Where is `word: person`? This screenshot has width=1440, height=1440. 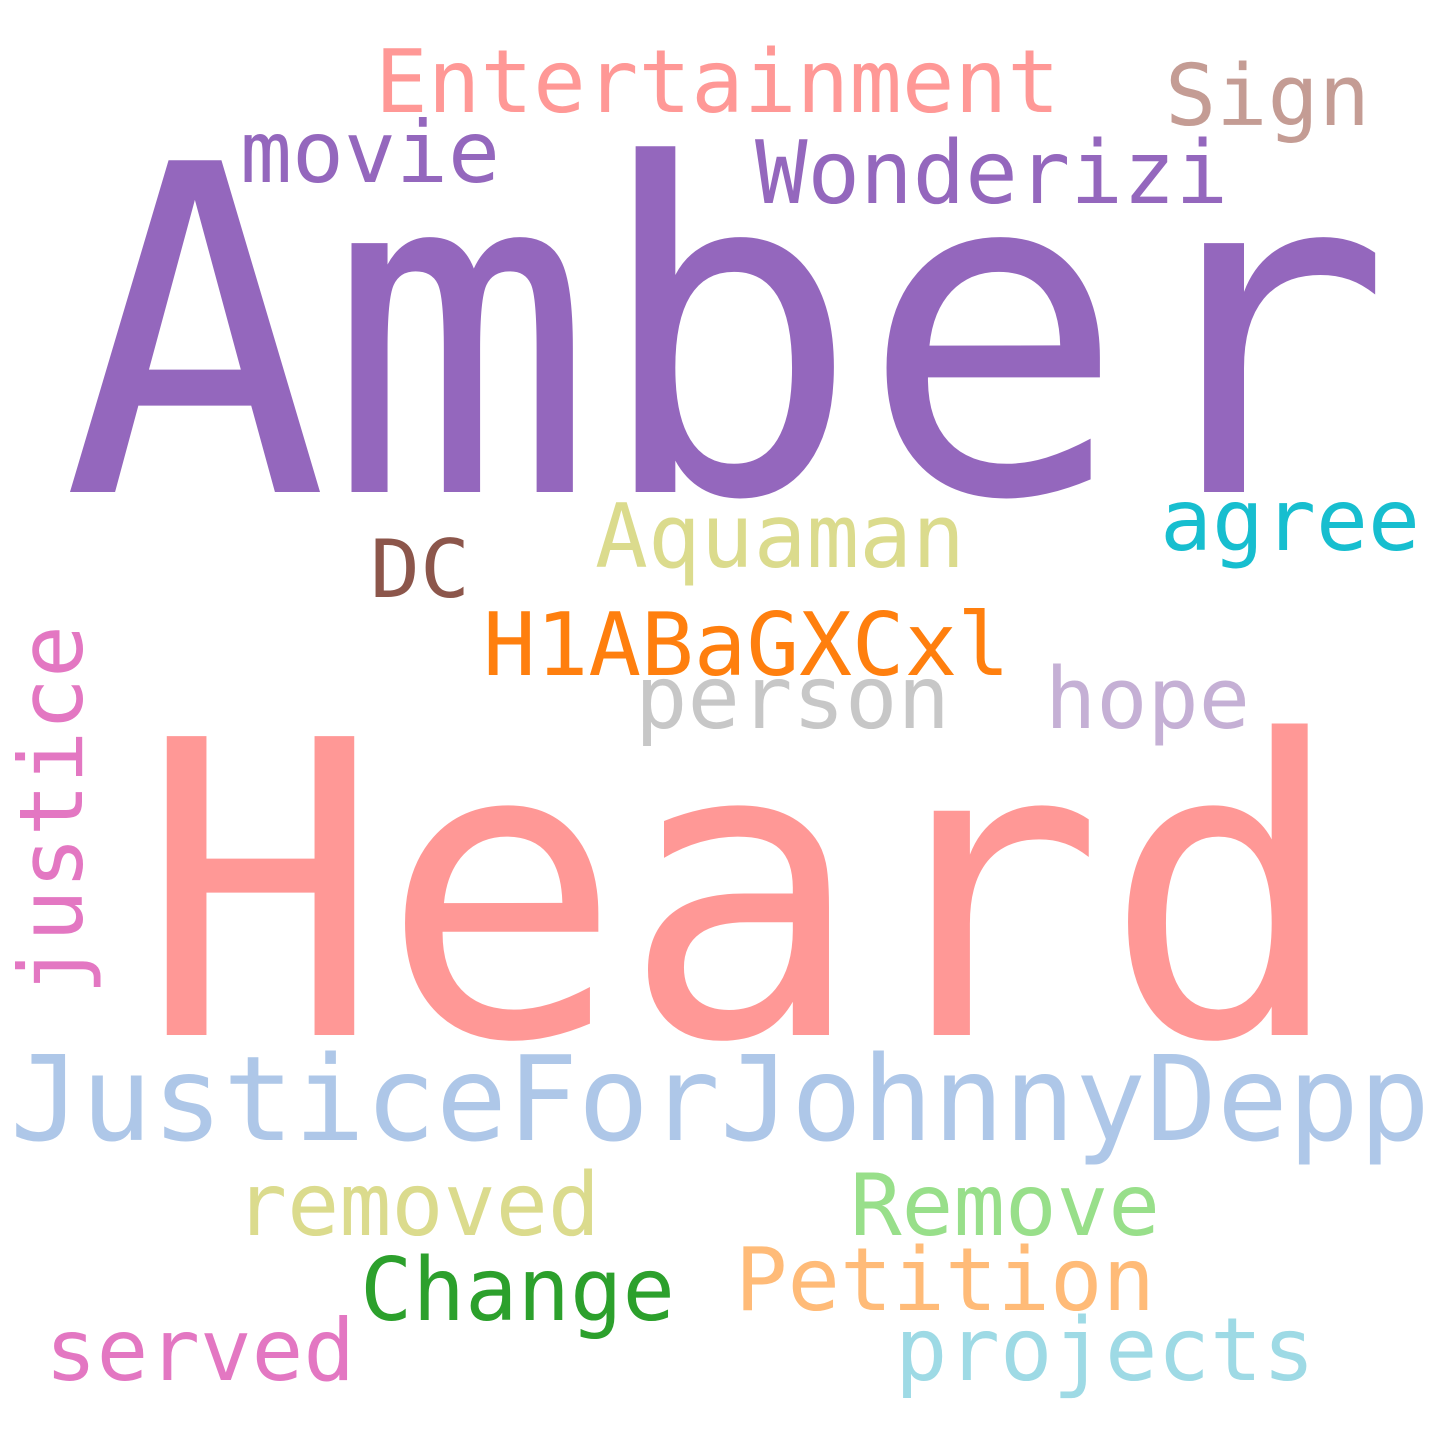 word: person is located at coordinates (792, 698).